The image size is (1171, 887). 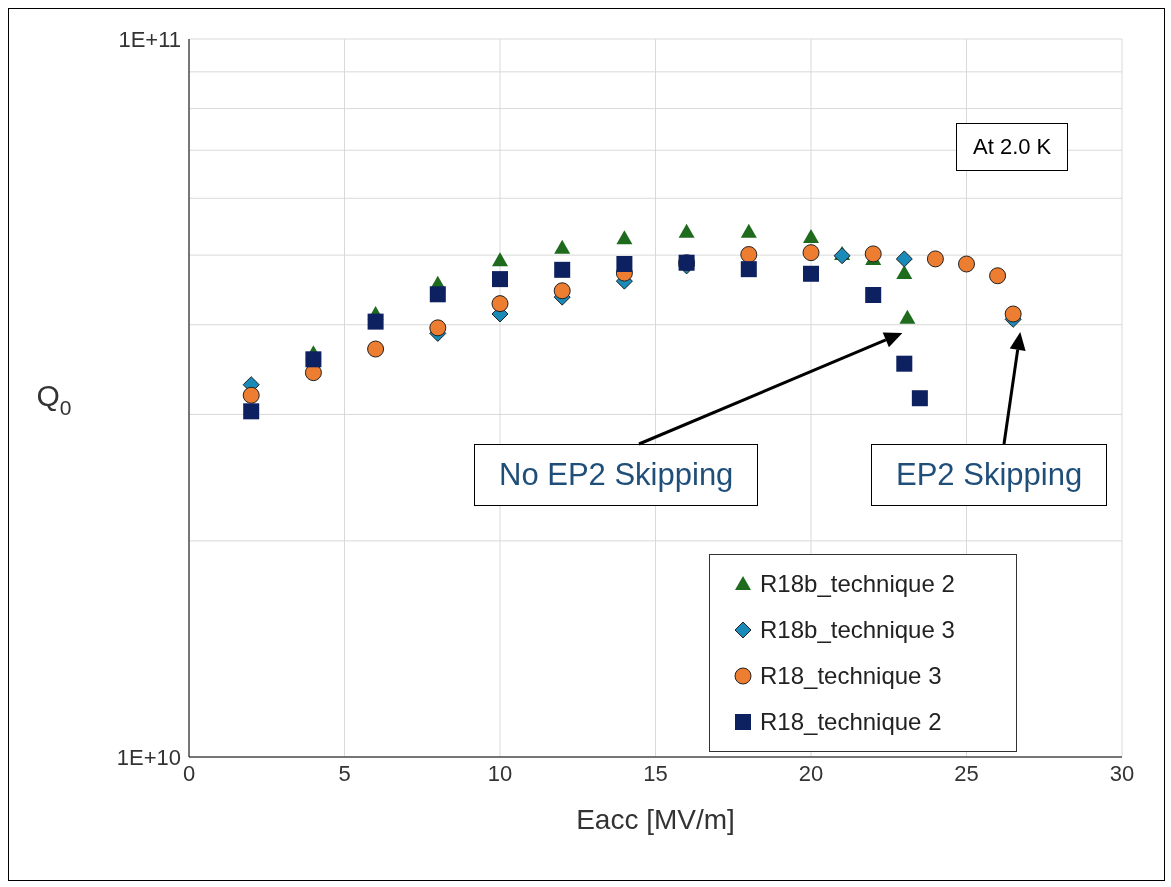 I want to click on x-tick-label: 25, so click(x=966, y=773).